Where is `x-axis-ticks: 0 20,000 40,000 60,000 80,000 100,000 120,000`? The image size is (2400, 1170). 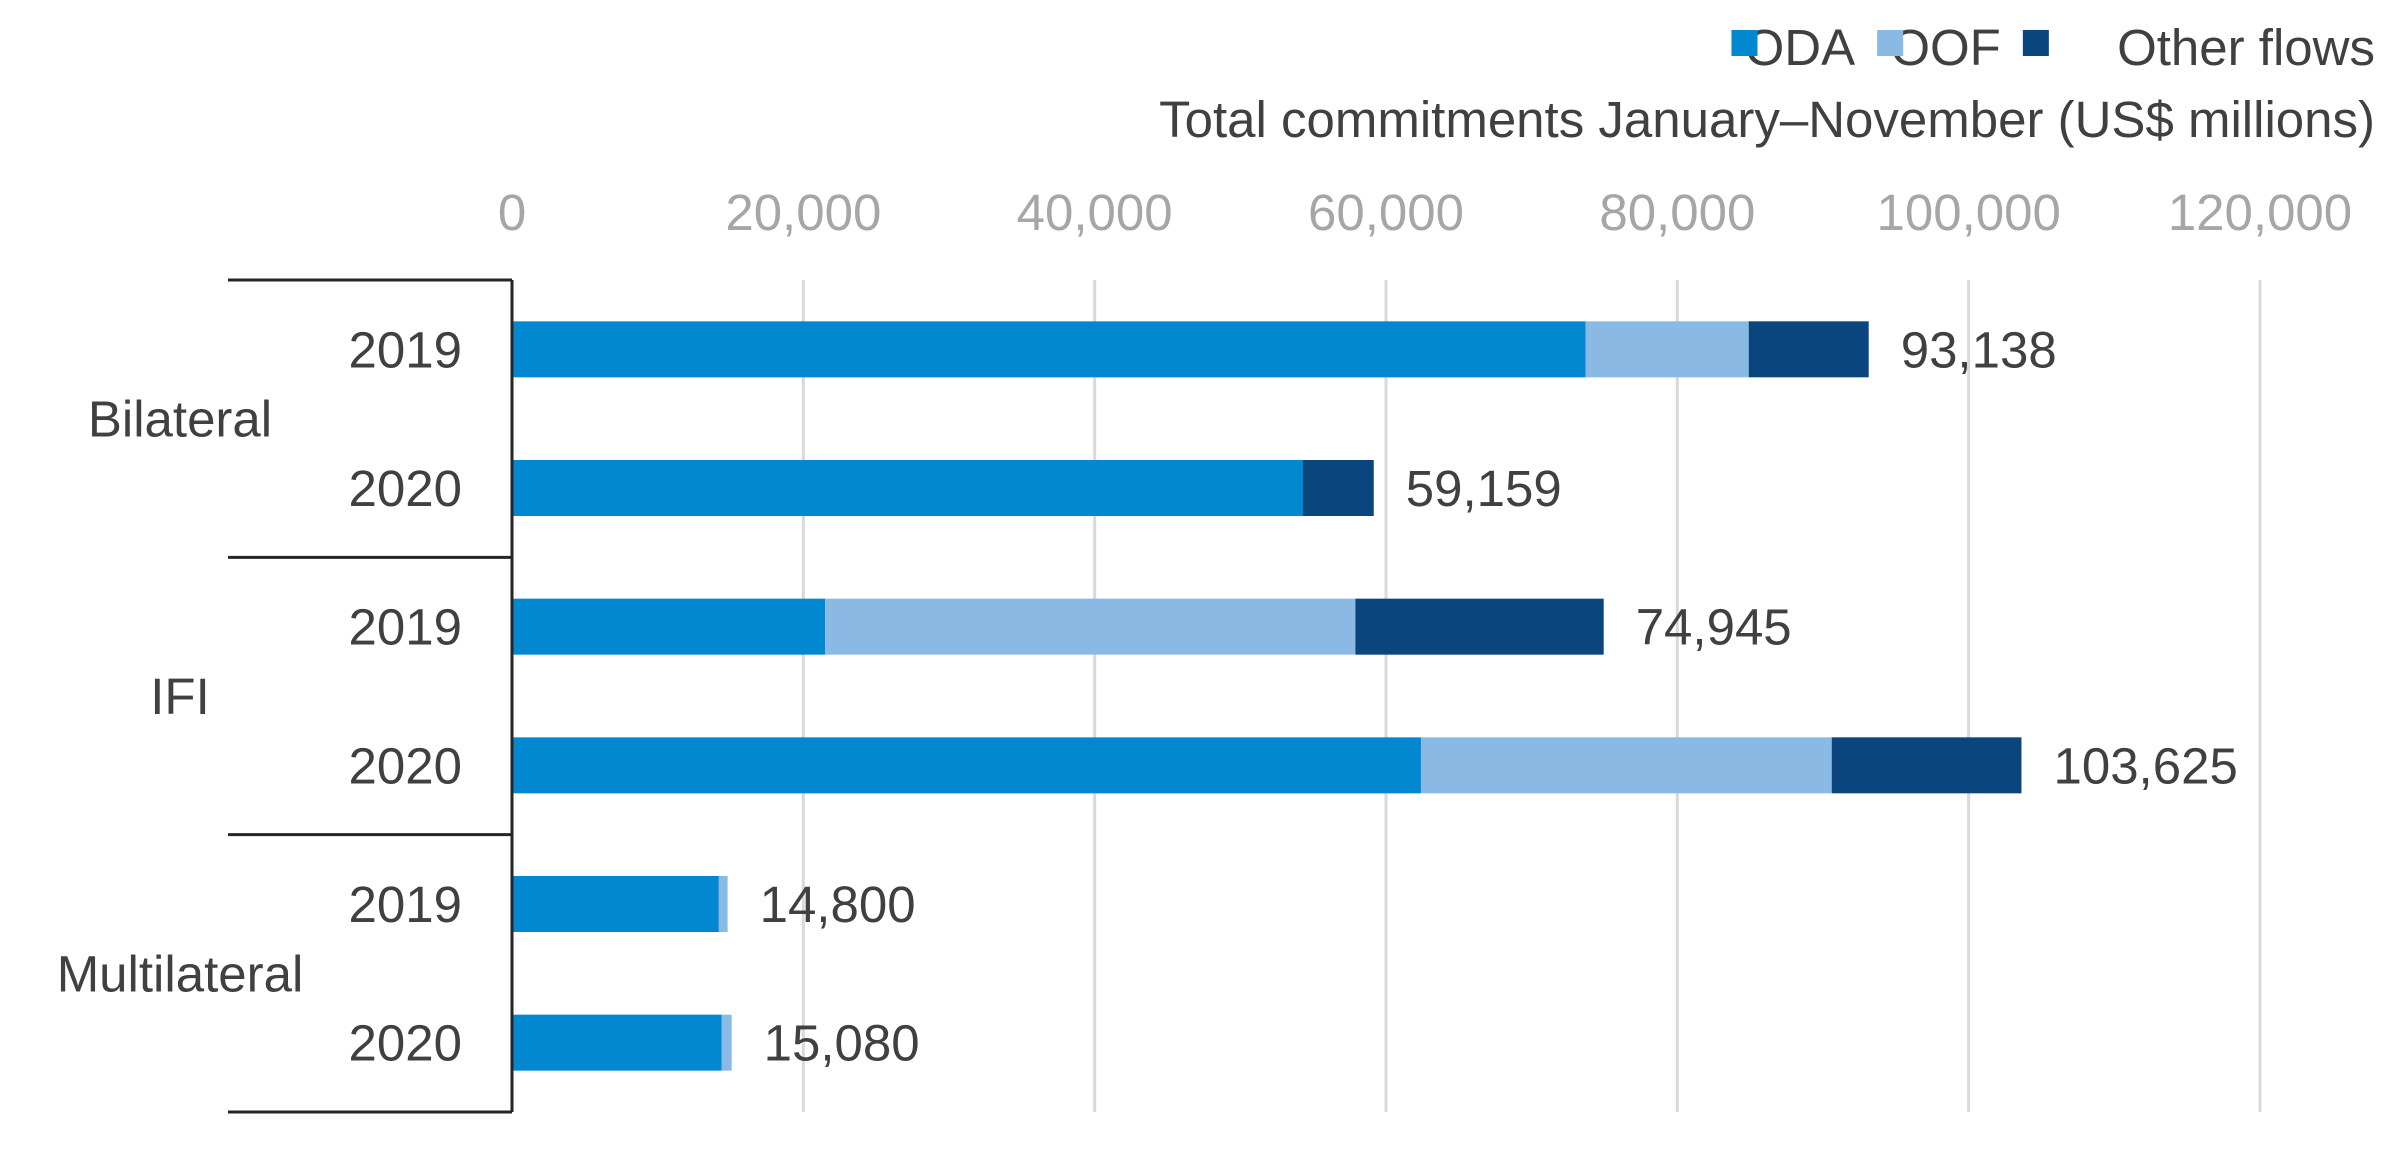
x-axis-ticks: 0 20,000 40,000 60,000 80,000 100,000 120,000 is located at coordinates (1425, 212).